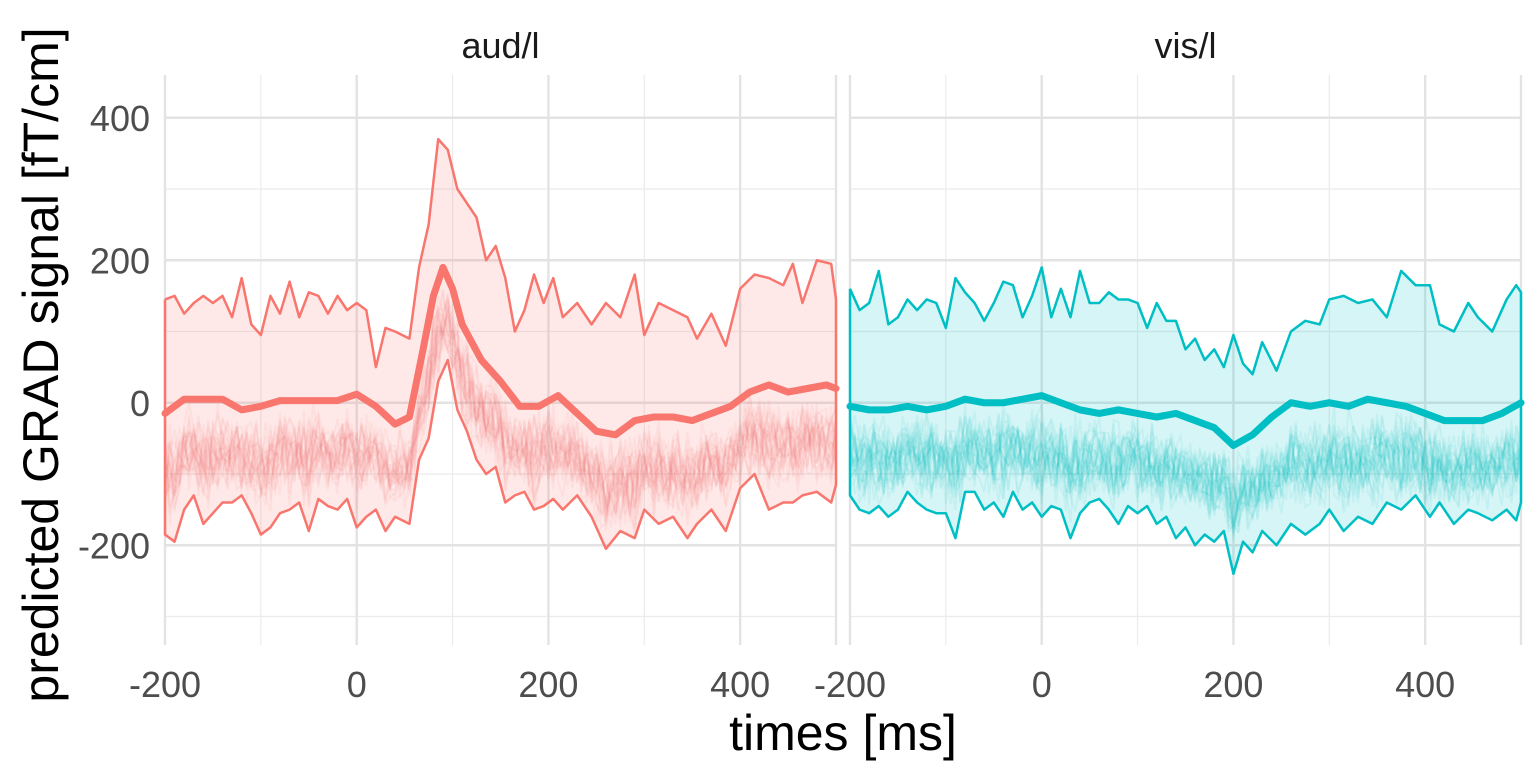  I want to click on y-tick-label: 400, so click(120, 118).